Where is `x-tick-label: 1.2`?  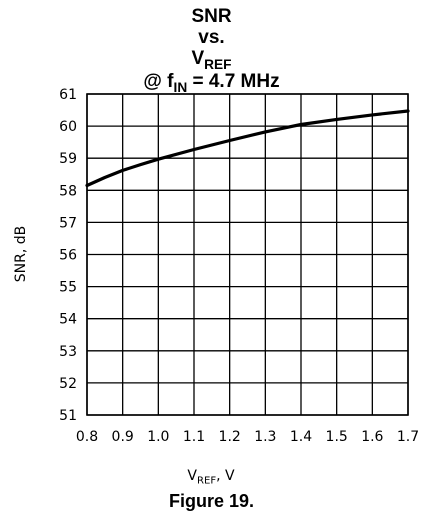 x-tick-label: 1.2 is located at coordinates (230, 437).